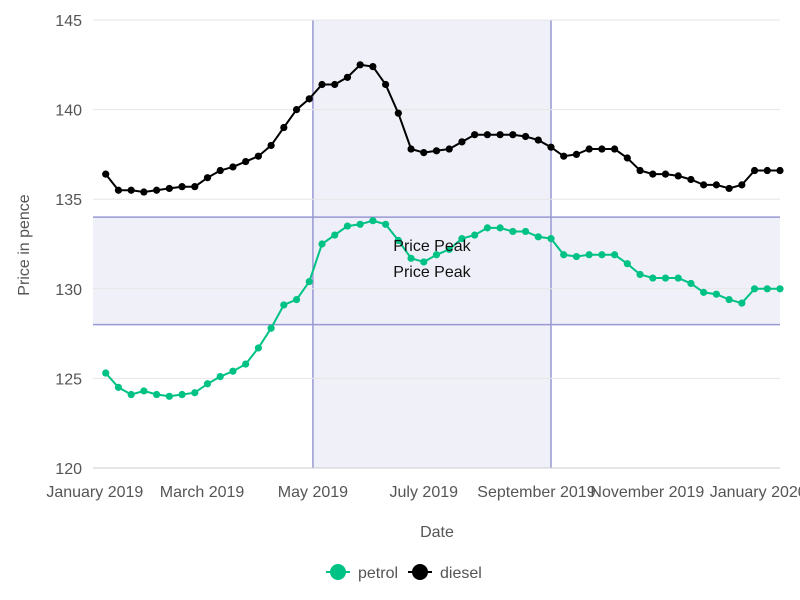 The width and height of the screenshot is (800, 600). What do you see at coordinates (68, 245) in the screenshot?
I see `y-axis-ticks: 120 125 130 135 140 145` at bounding box center [68, 245].